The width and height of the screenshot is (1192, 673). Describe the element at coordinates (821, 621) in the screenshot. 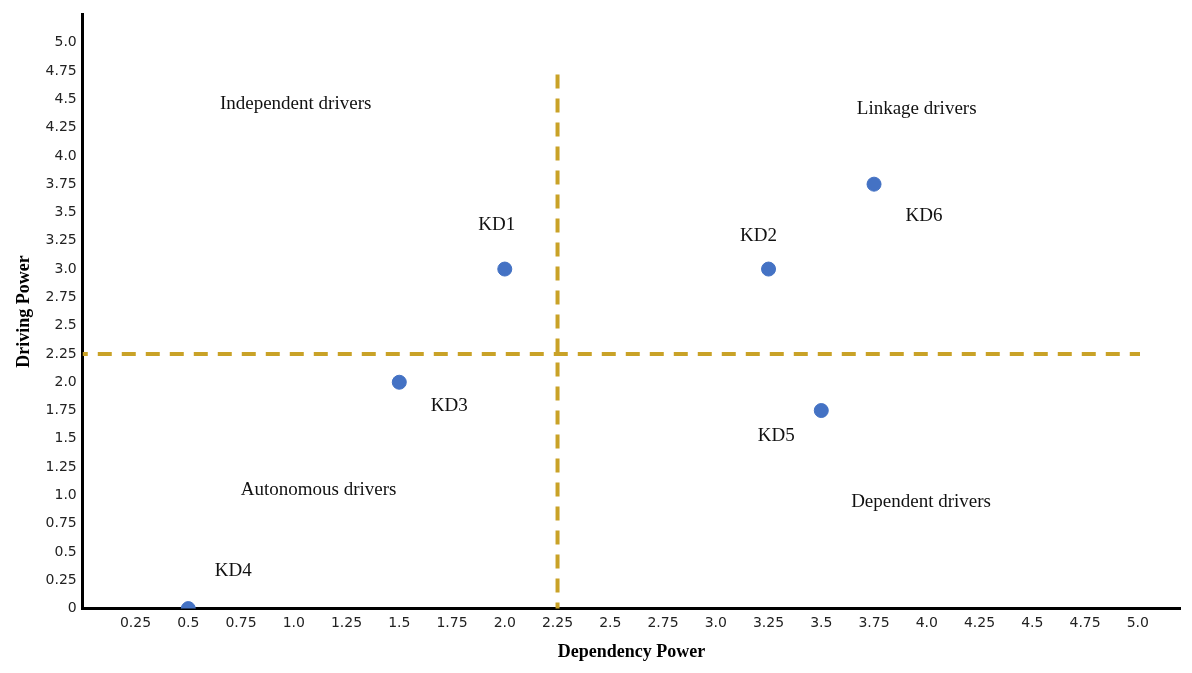

I see `x-tick-label: 3.5` at that location.